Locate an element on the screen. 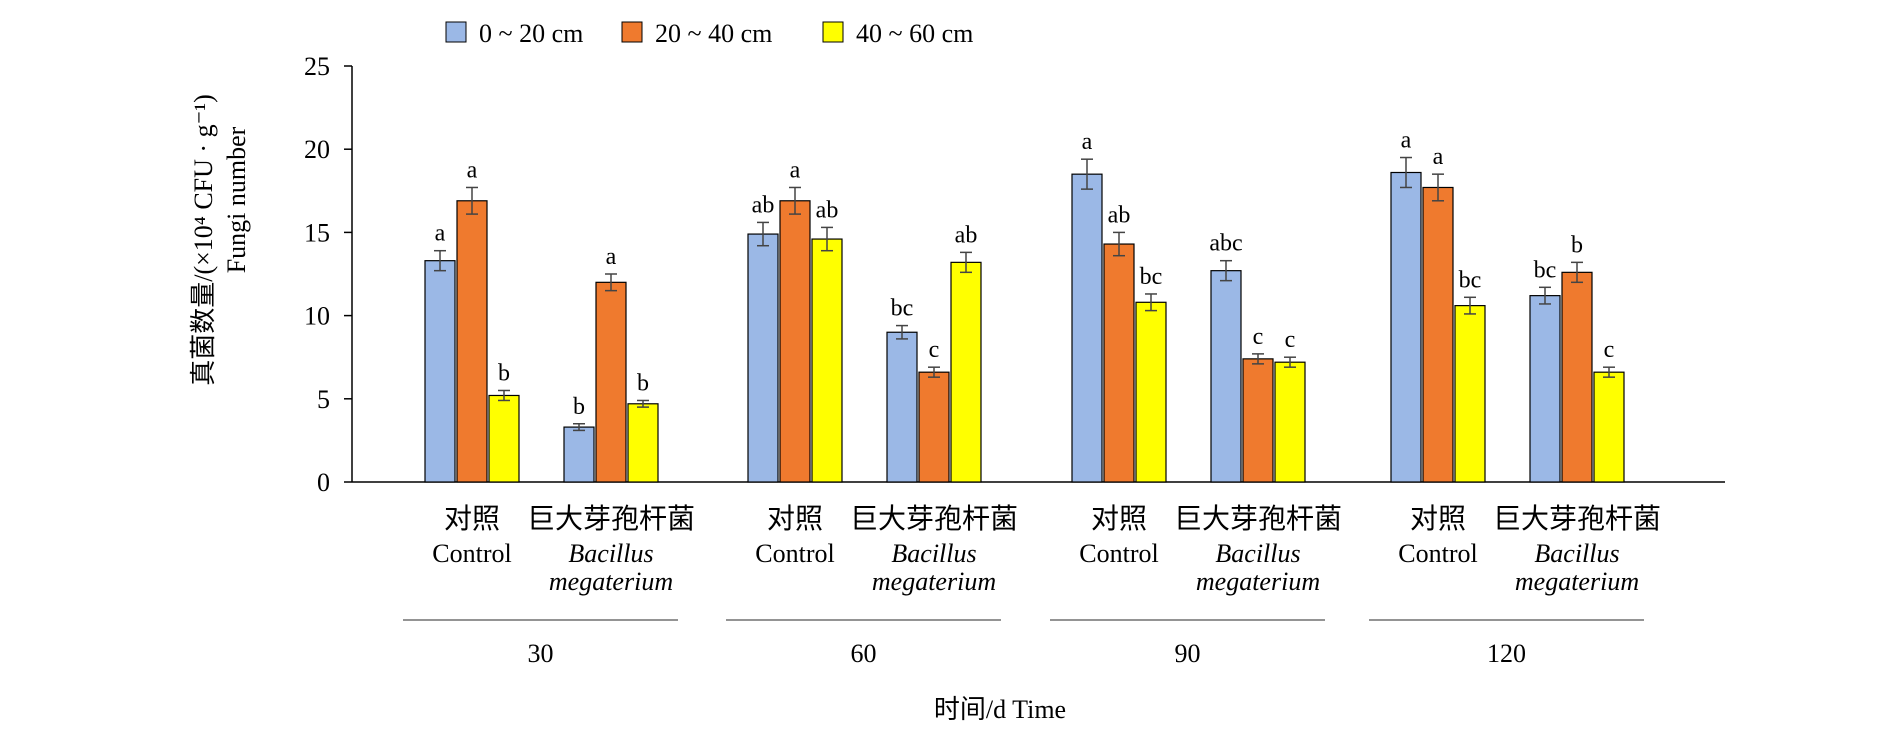 The width and height of the screenshot is (1890, 739). day-label: 90 is located at coordinates (1188, 653).